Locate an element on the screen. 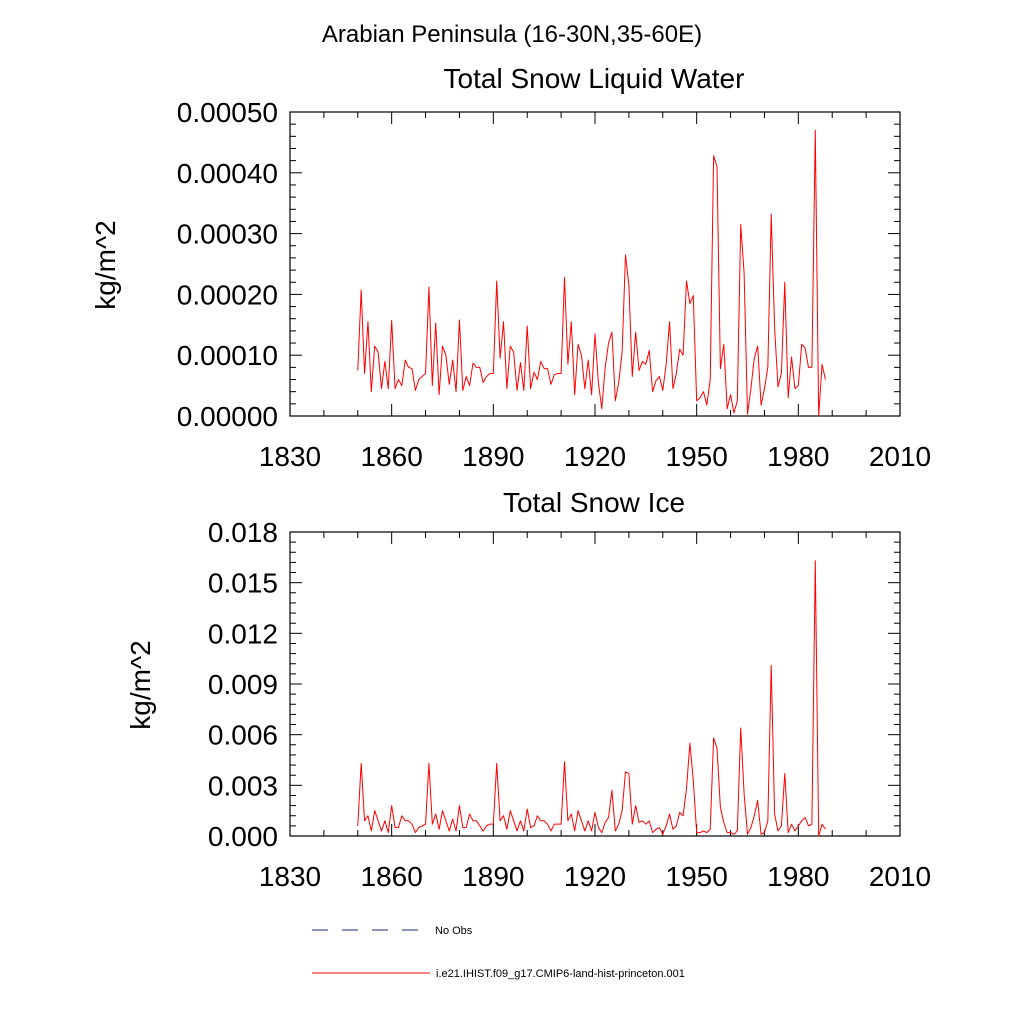 This screenshot has height=1024, width=1024. figure-title: Arabian Peninsula (16-30N,35-60E) is located at coordinates (512, 34).